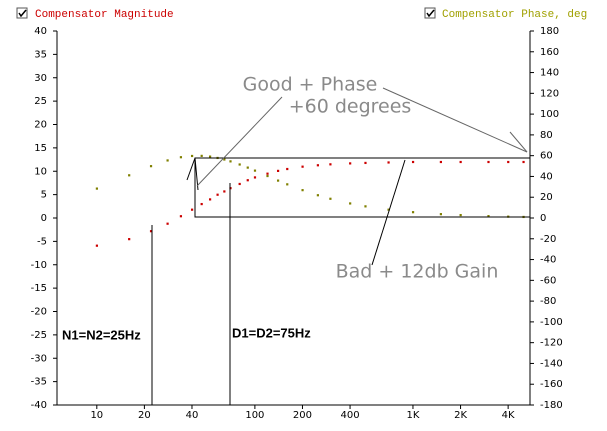 The width and height of the screenshot is (607, 431). Describe the element at coordinates (39, 265) in the screenshot. I see `y-tick-label: -10` at that location.